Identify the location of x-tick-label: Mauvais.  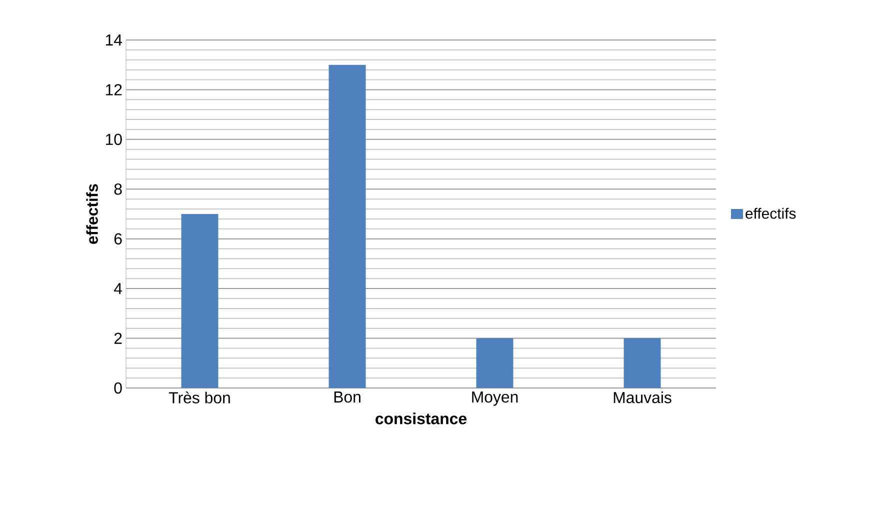
(643, 398).